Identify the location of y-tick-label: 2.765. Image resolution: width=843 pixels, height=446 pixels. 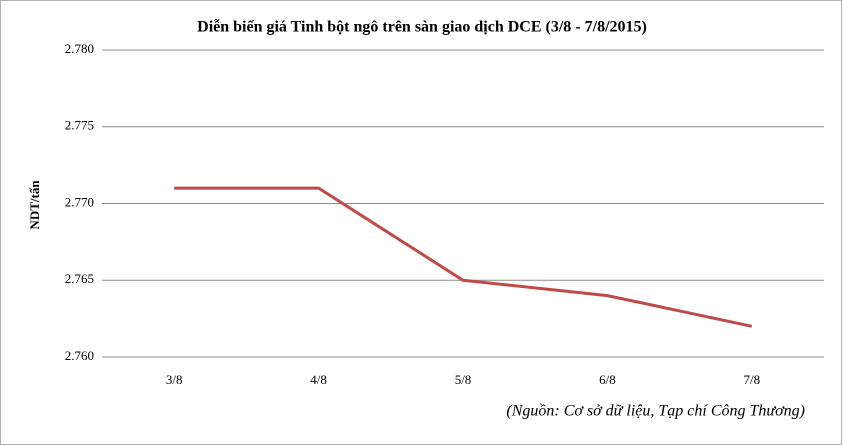
(79, 278).